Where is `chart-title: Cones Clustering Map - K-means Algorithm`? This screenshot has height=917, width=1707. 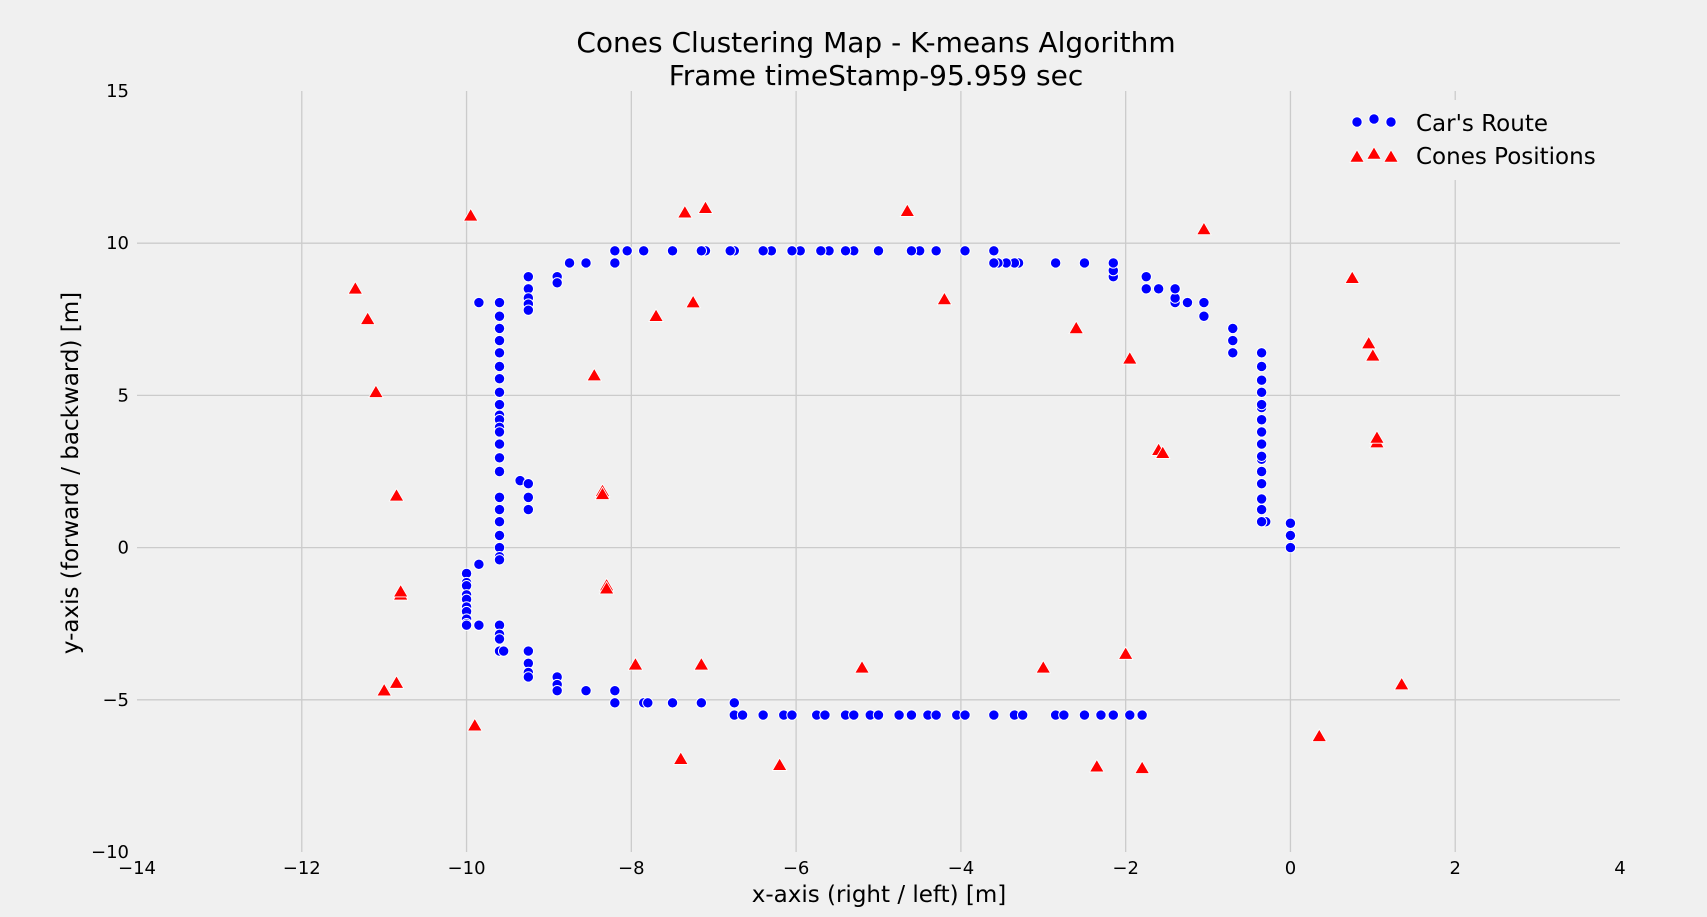
chart-title: Cones Clustering Map - K-means Algorithm is located at coordinates (875, 42).